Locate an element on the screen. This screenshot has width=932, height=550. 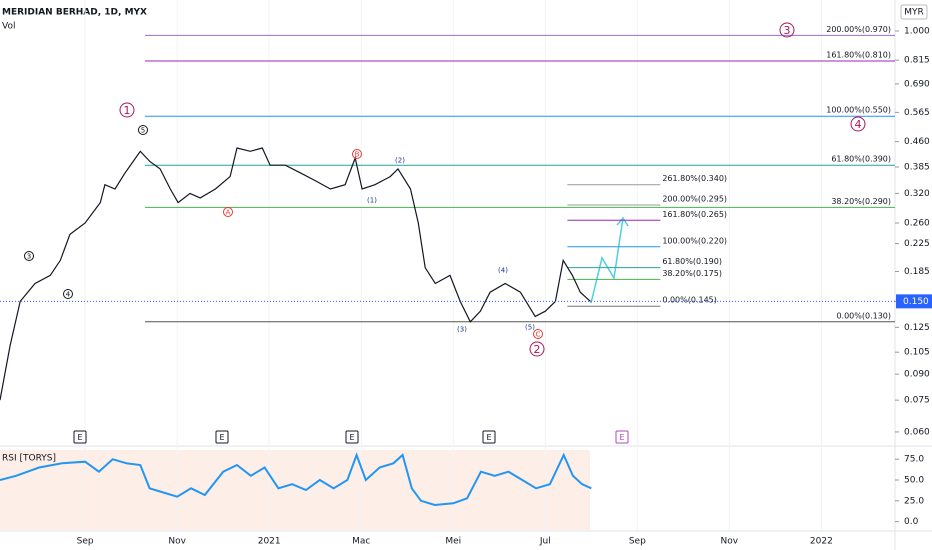
volume-label: Vol is located at coordinates (8, 27).